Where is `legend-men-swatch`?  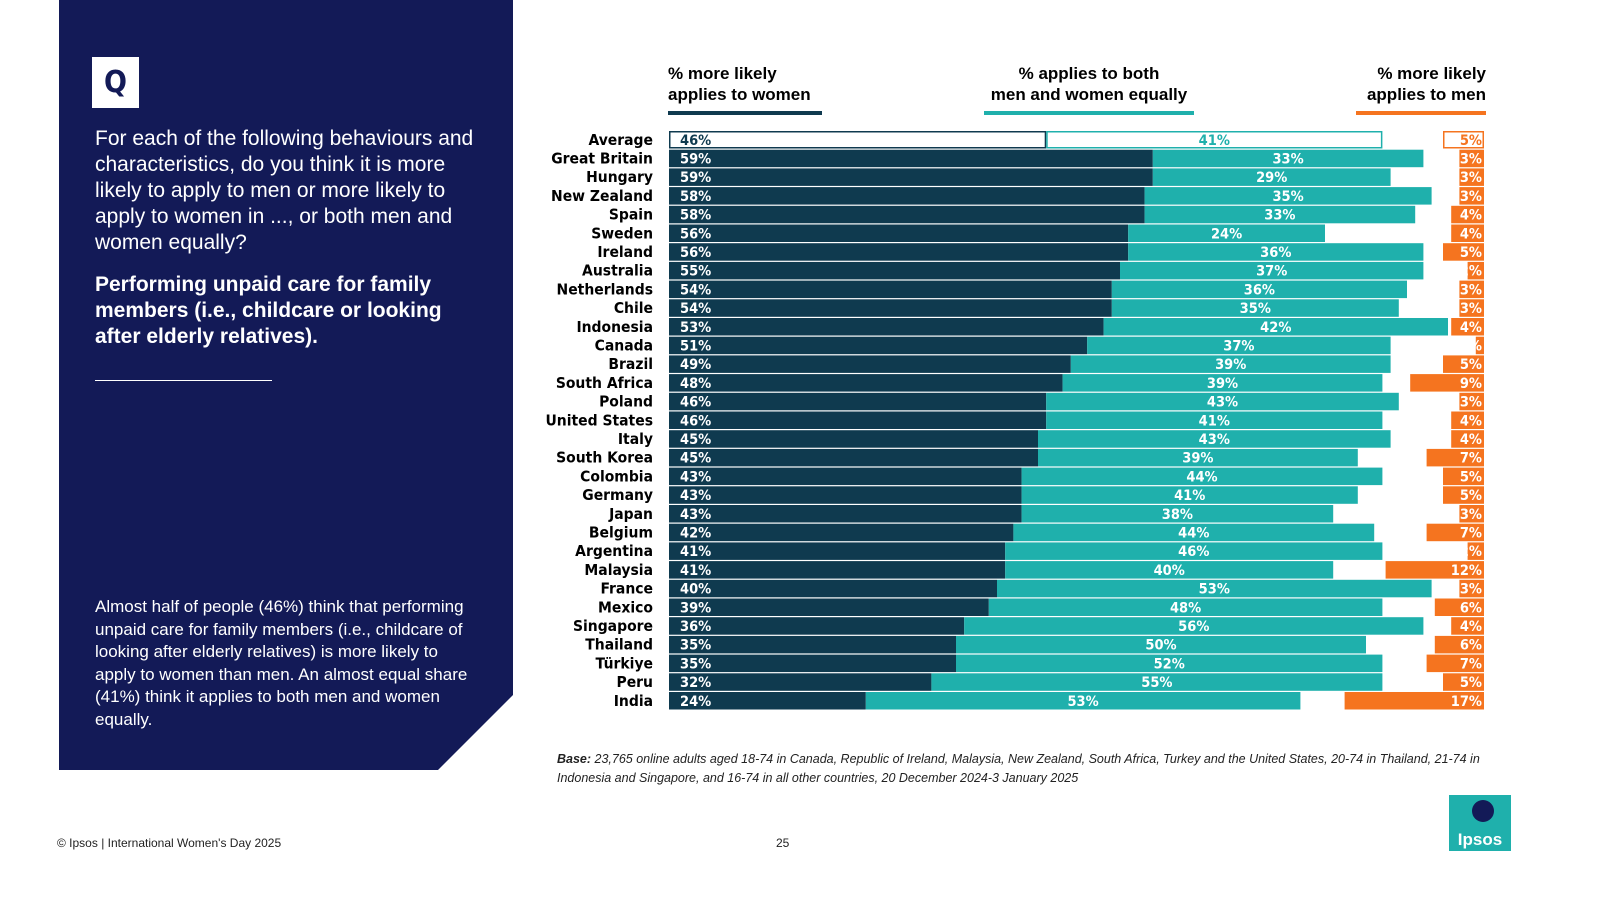 legend-men-swatch is located at coordinates (1421, 113).